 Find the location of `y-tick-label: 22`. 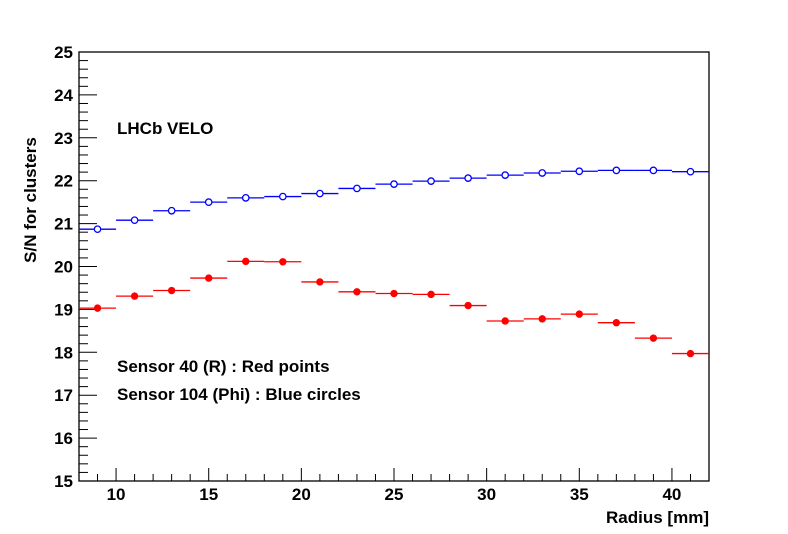

y-tick-label: 22 is located at coordinates (63, 181).